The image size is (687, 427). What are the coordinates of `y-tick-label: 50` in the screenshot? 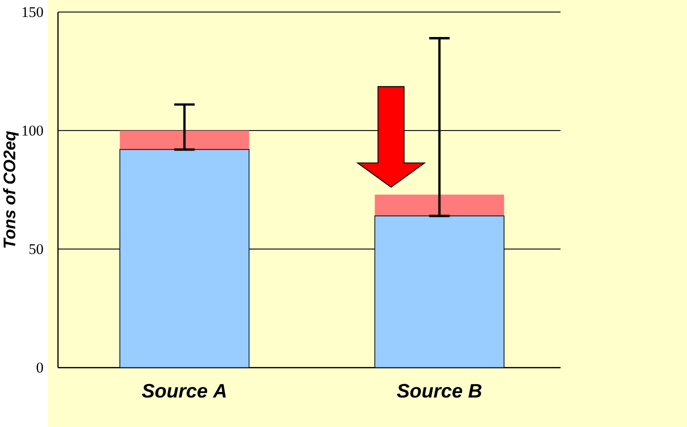 It's located at (36, 249).